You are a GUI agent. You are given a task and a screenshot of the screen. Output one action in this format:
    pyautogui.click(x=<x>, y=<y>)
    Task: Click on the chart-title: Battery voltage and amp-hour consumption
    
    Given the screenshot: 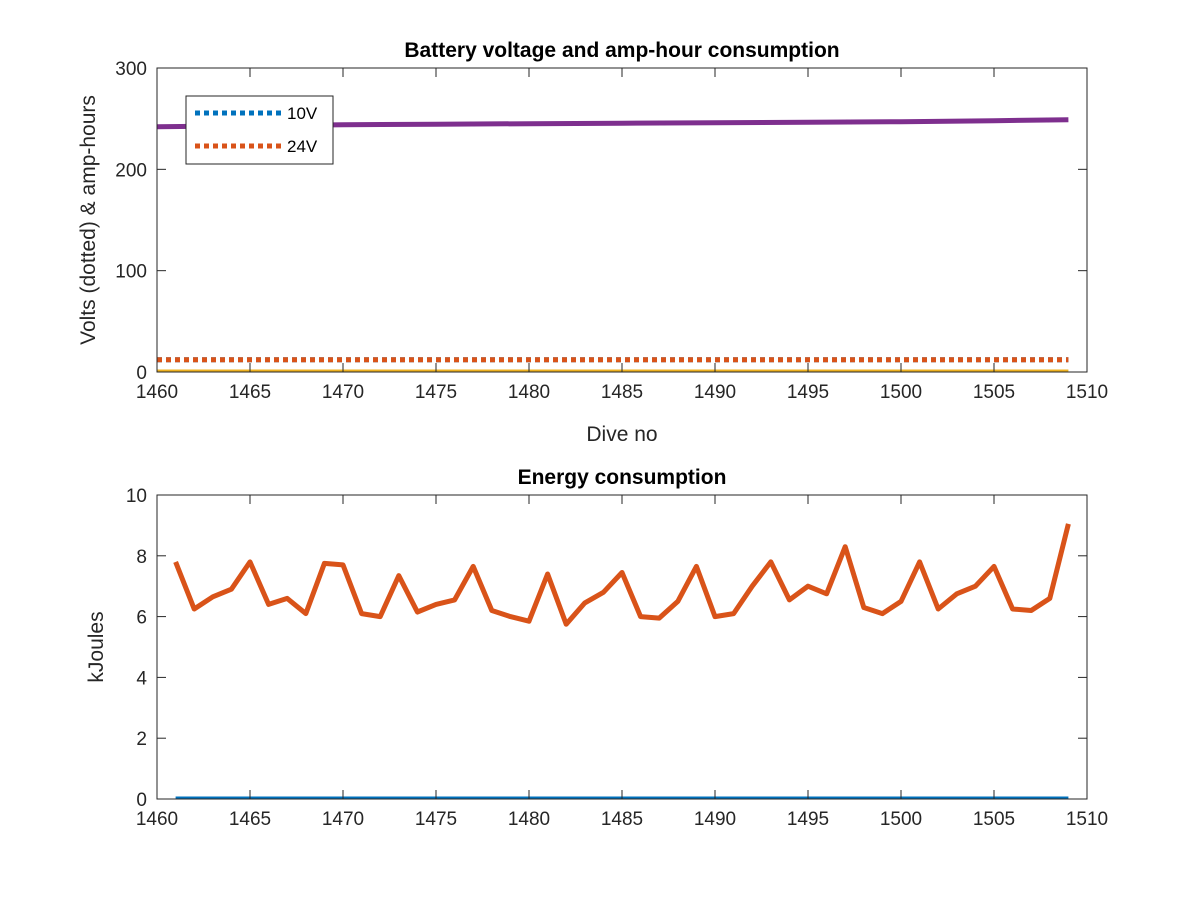 What is the action you would take?
    pyautogui.click(x=621, y=50)
    